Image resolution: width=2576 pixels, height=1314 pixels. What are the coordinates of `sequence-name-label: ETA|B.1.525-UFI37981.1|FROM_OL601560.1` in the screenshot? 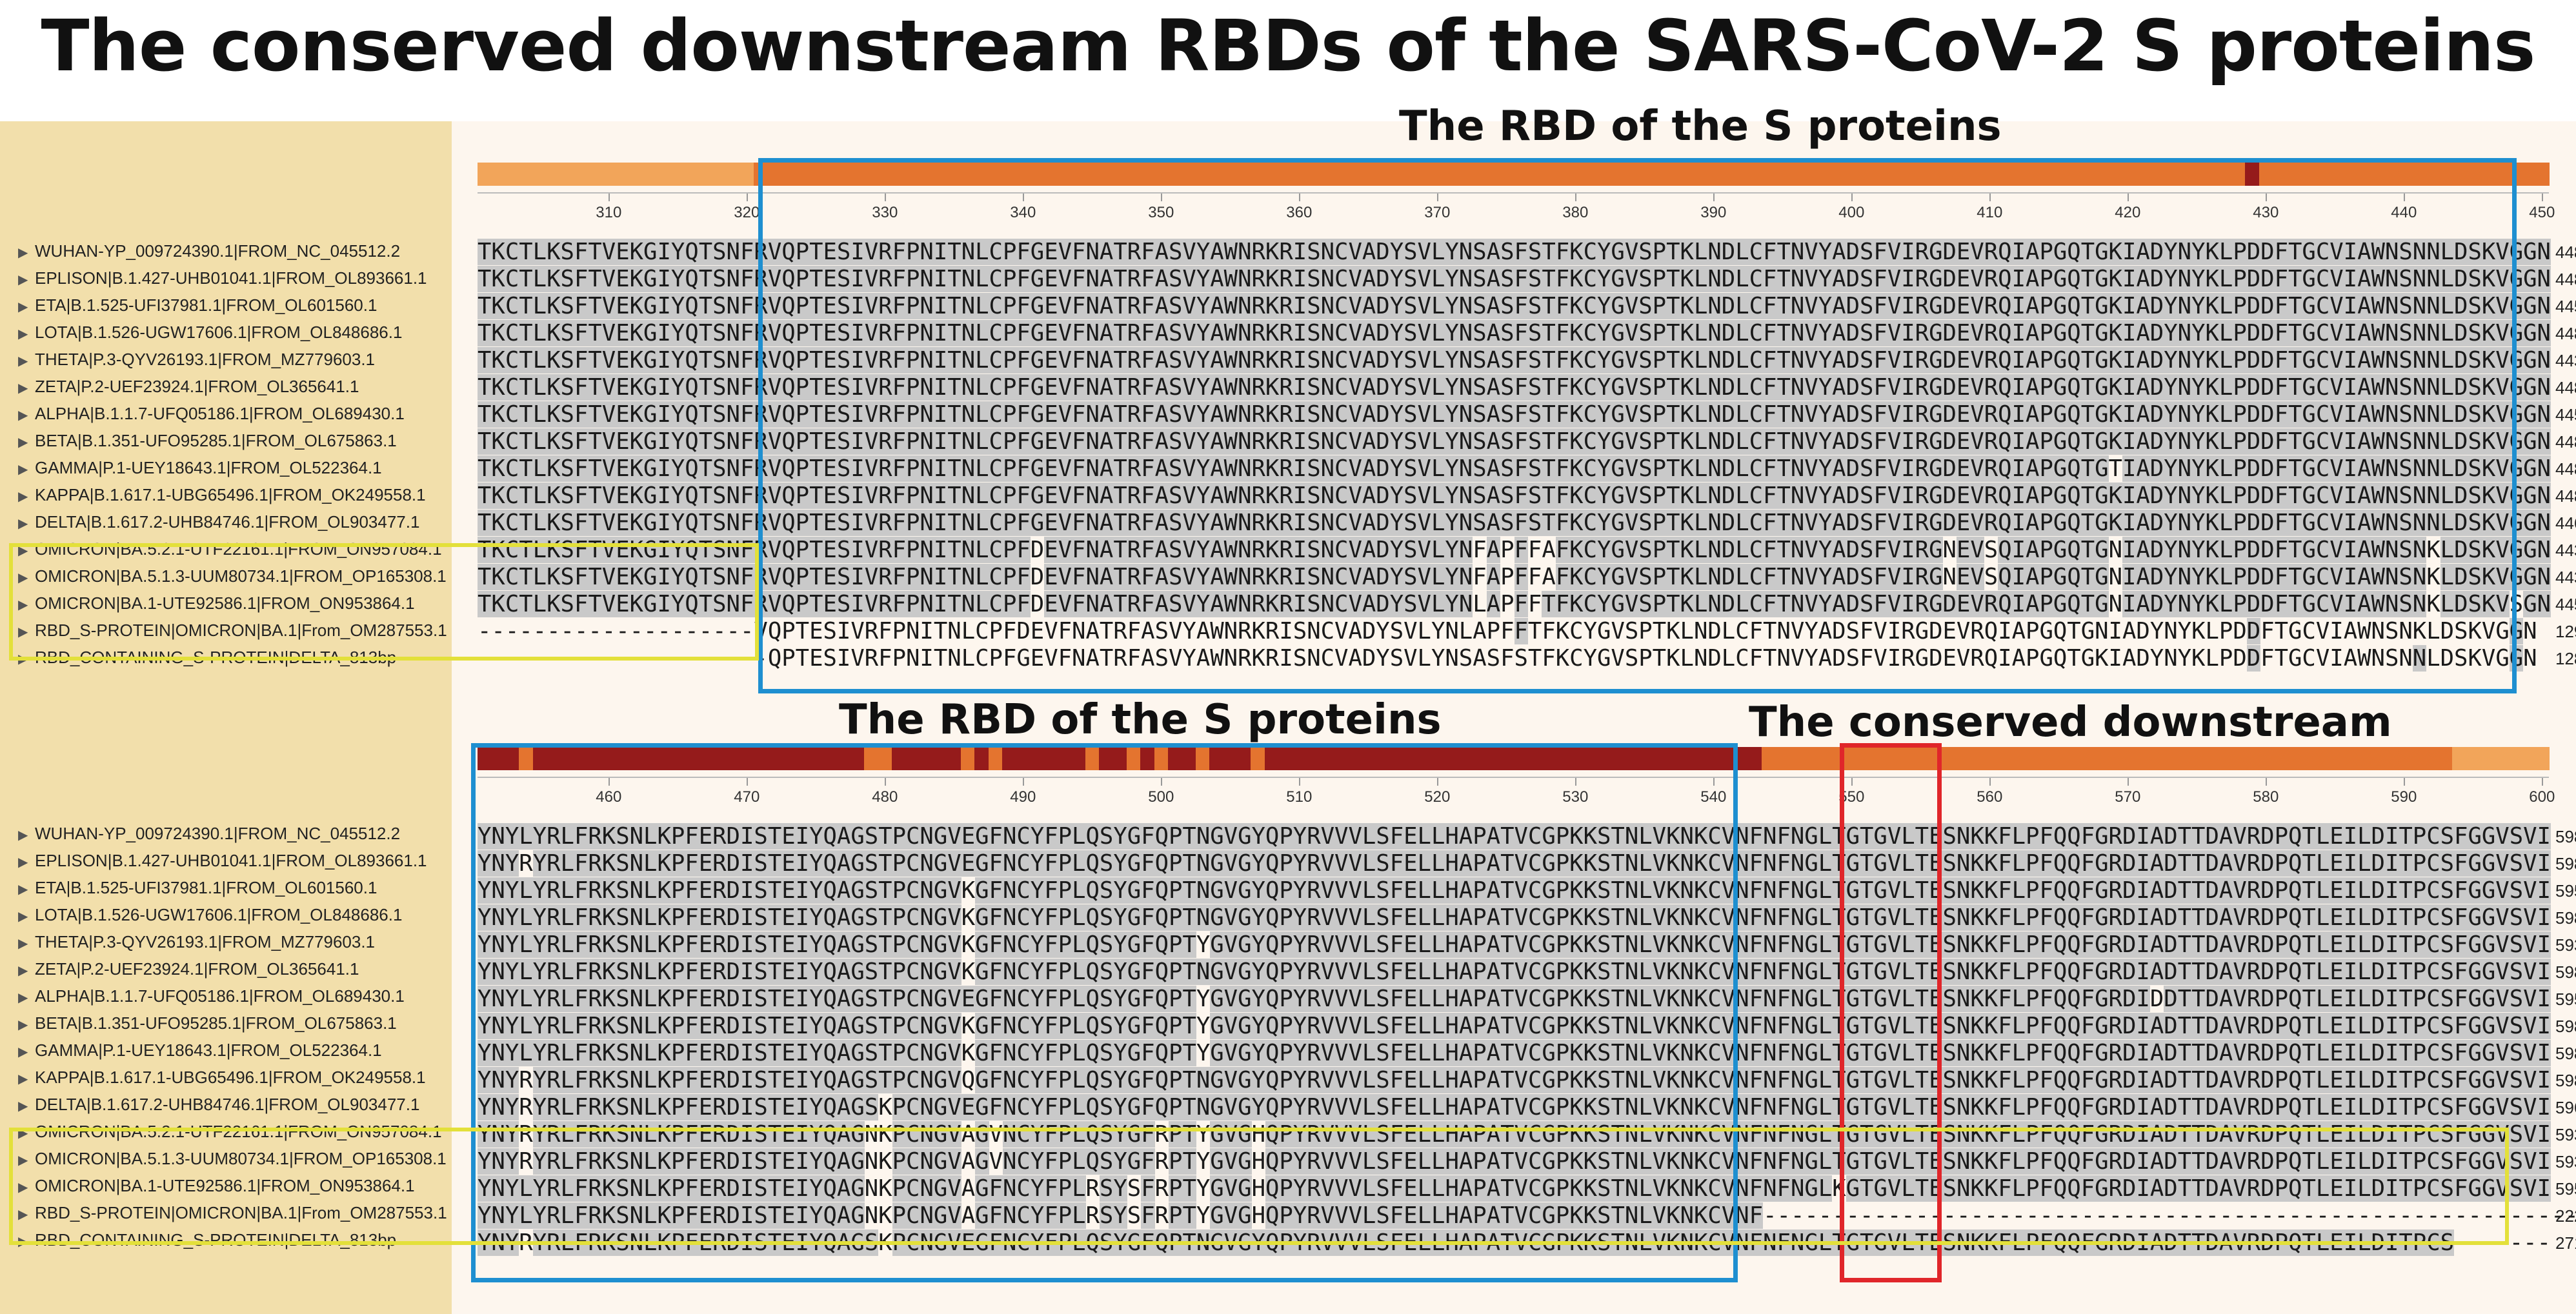 It's located at (206, 305).